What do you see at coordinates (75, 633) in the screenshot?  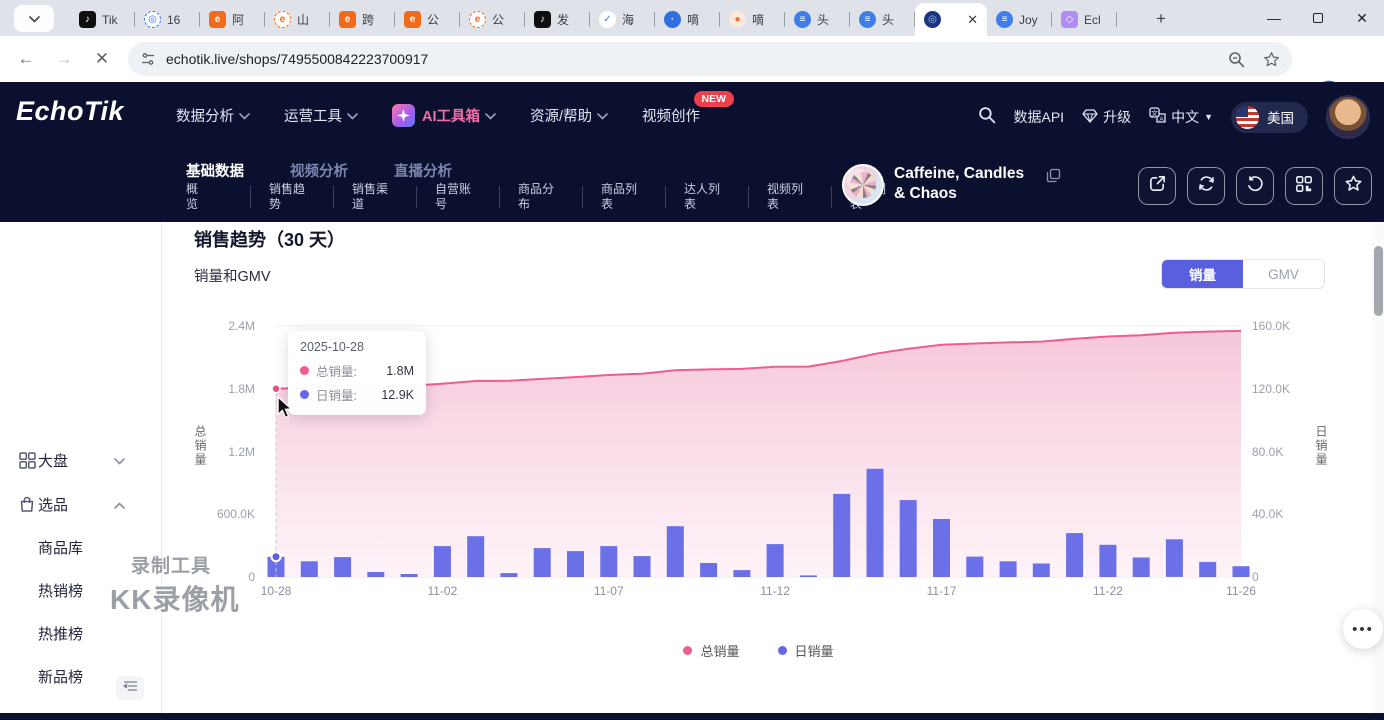 I see `sidebar-item-热推榜: 热推榜` at bounding box center [75, 633].